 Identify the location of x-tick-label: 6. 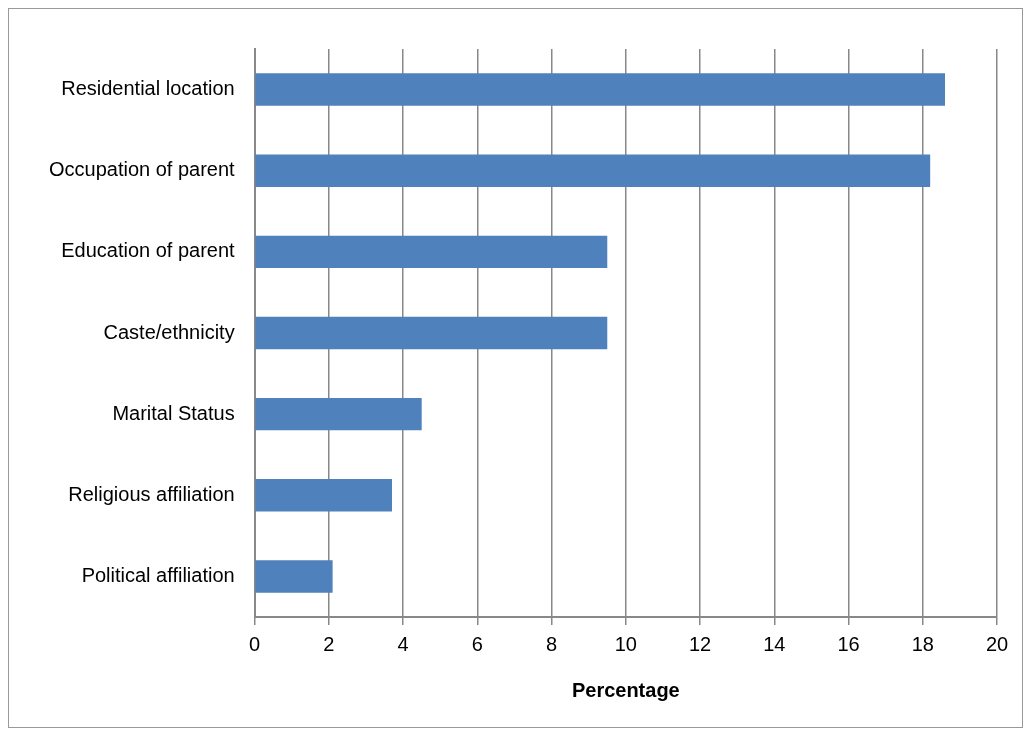
(477, 643).